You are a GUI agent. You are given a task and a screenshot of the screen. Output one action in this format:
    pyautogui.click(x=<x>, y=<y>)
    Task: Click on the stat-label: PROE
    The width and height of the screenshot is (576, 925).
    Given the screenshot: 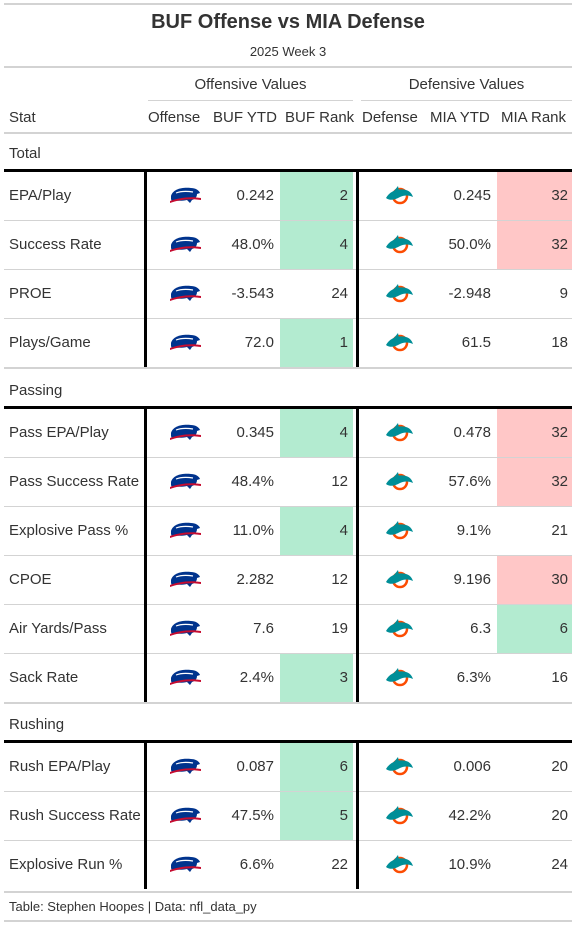 What is the action you would take?
    pyautogui.click(x=30, y=293)
    